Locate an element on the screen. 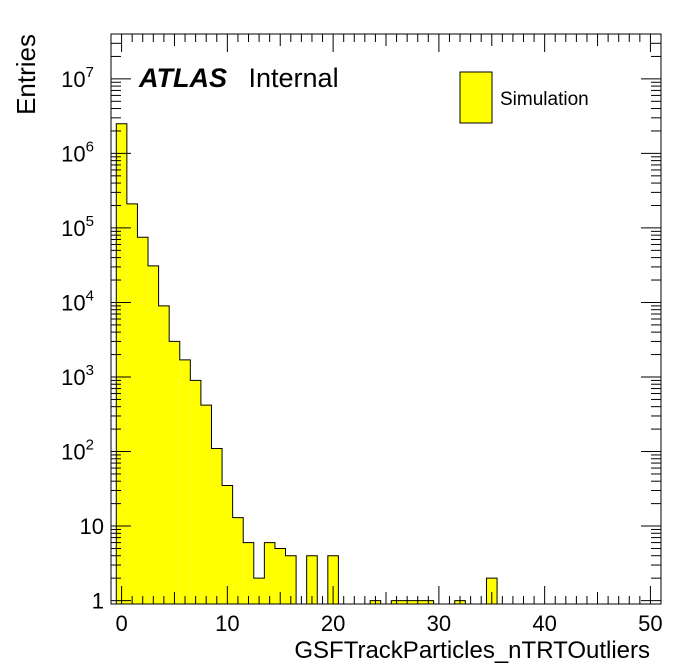 The width and height of the screenshot is (696, 672). atlas-label: ATLAS Internal is located at coordinates (238, 78).